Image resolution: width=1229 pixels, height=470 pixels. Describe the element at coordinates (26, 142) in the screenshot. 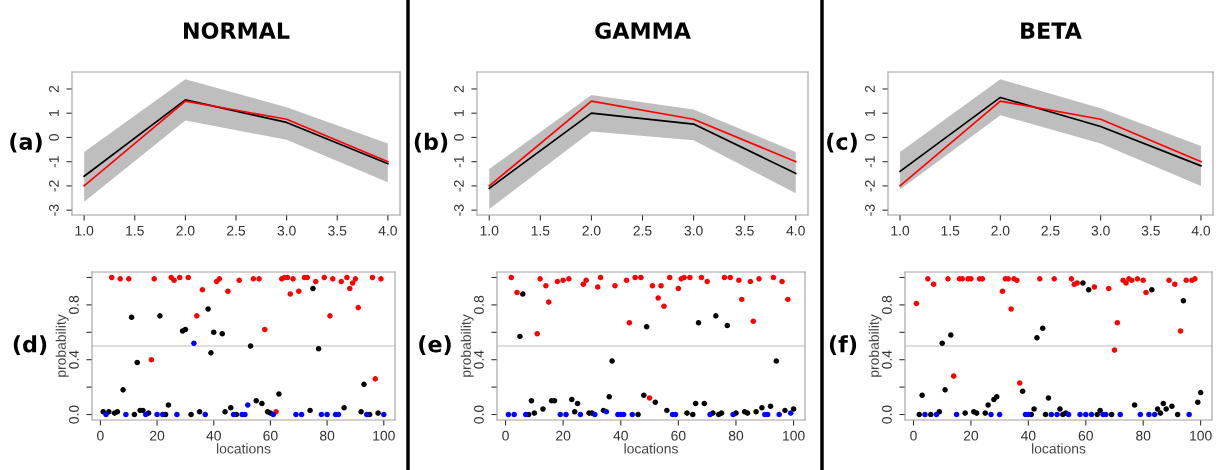

I see `text: (a)` at that location.